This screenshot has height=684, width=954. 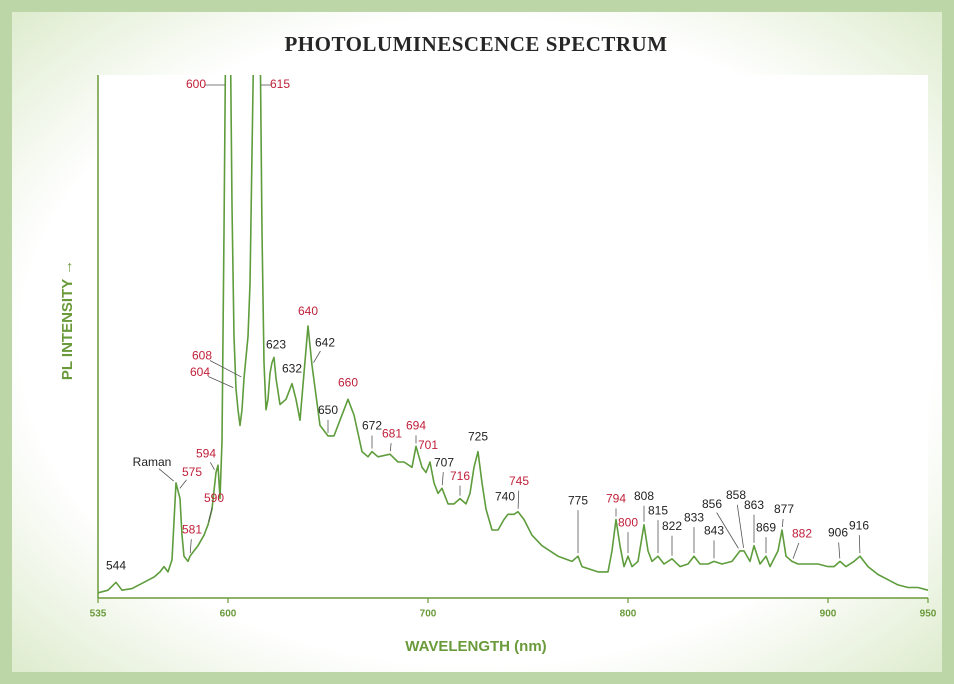 What do you see at coordinates (628, 522) in the screenshot?
I see `peak-label: 800` at bounding box center [628, 522].